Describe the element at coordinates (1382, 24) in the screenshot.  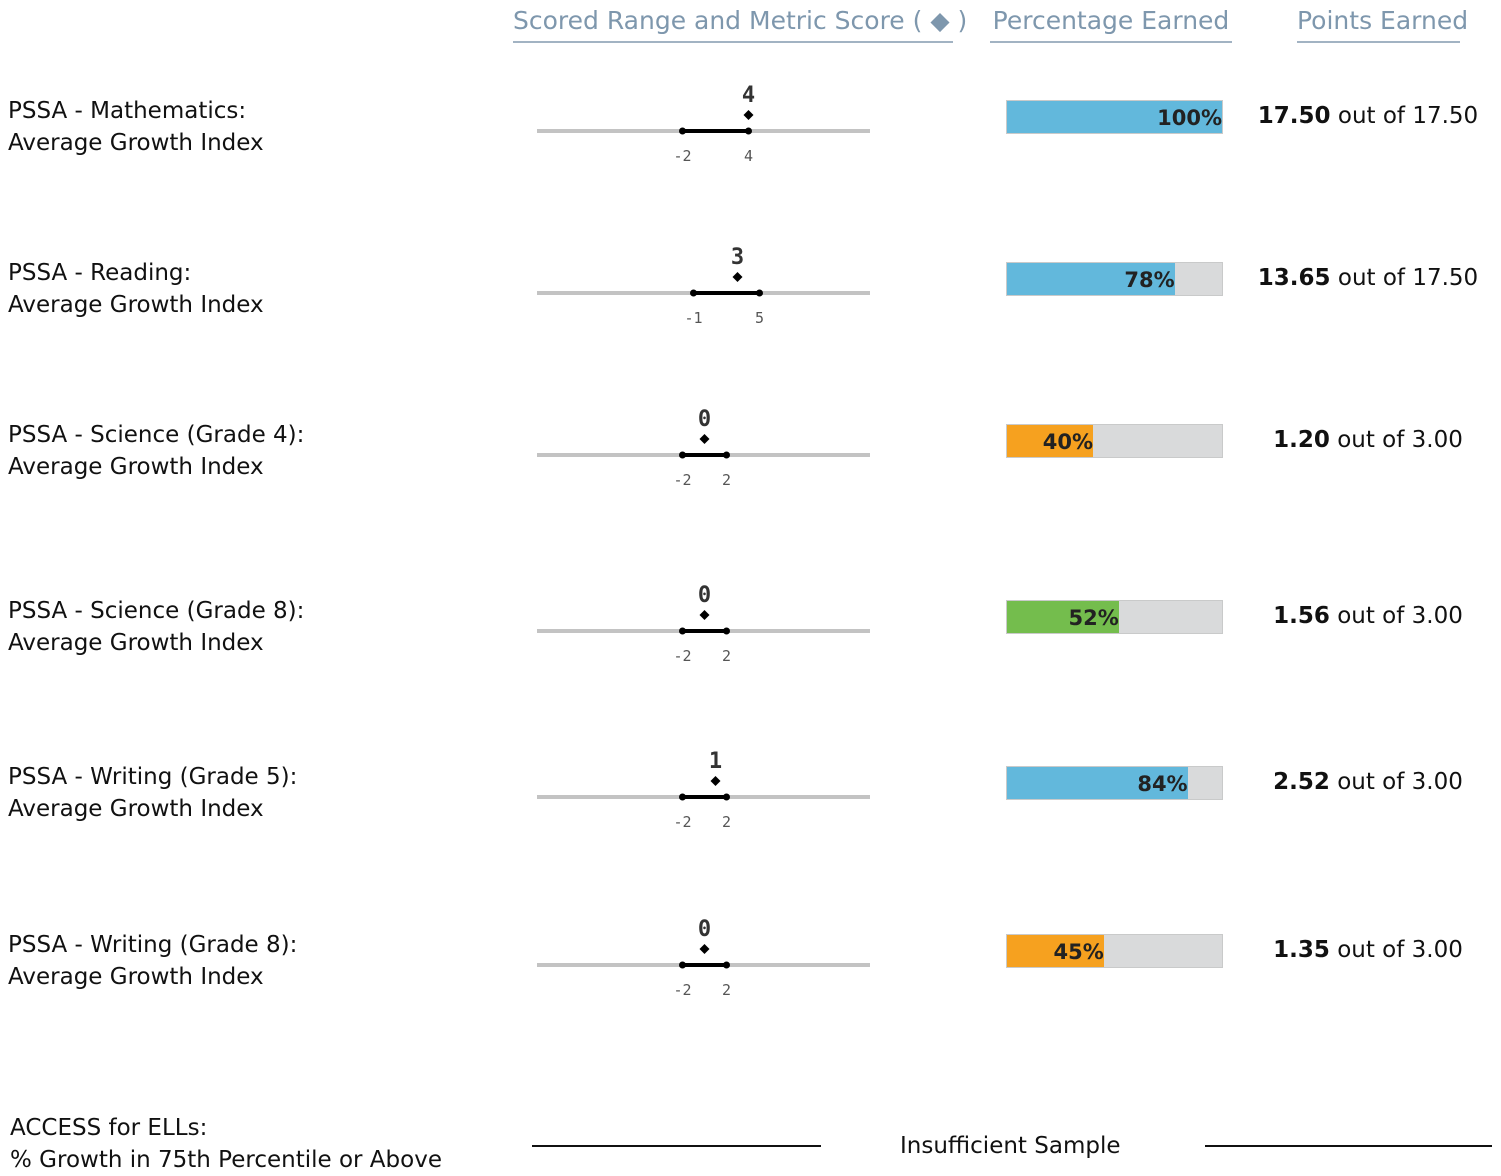
I see `header-points-earned: Points Earned` at that location.